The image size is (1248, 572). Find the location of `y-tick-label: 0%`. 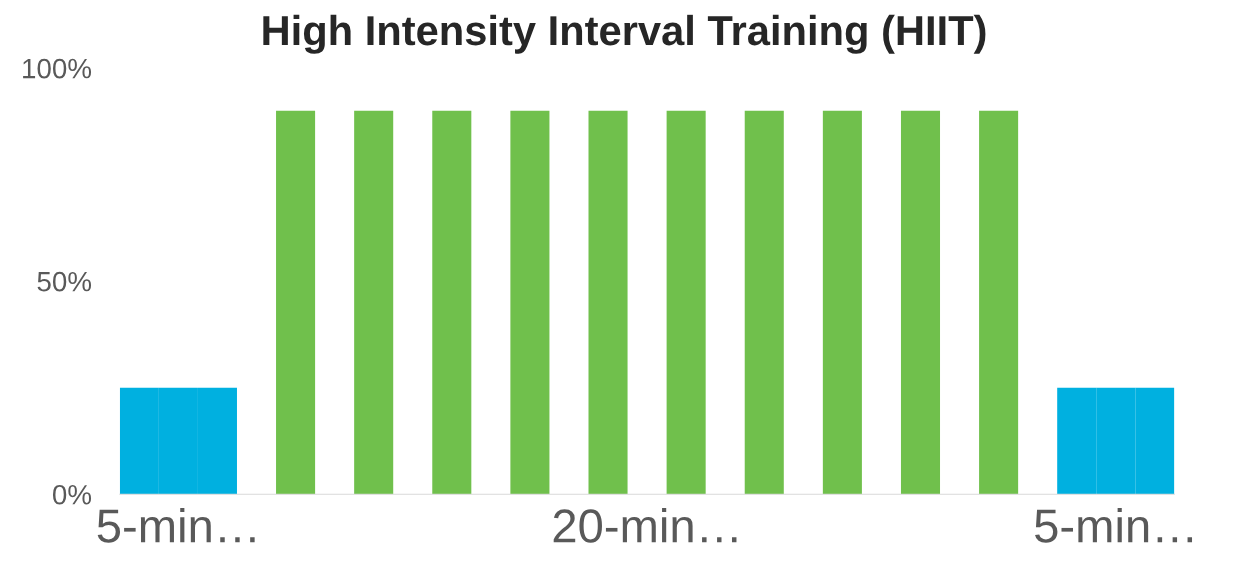

y-tick-label: 0% is located at coordinates (72, 494).